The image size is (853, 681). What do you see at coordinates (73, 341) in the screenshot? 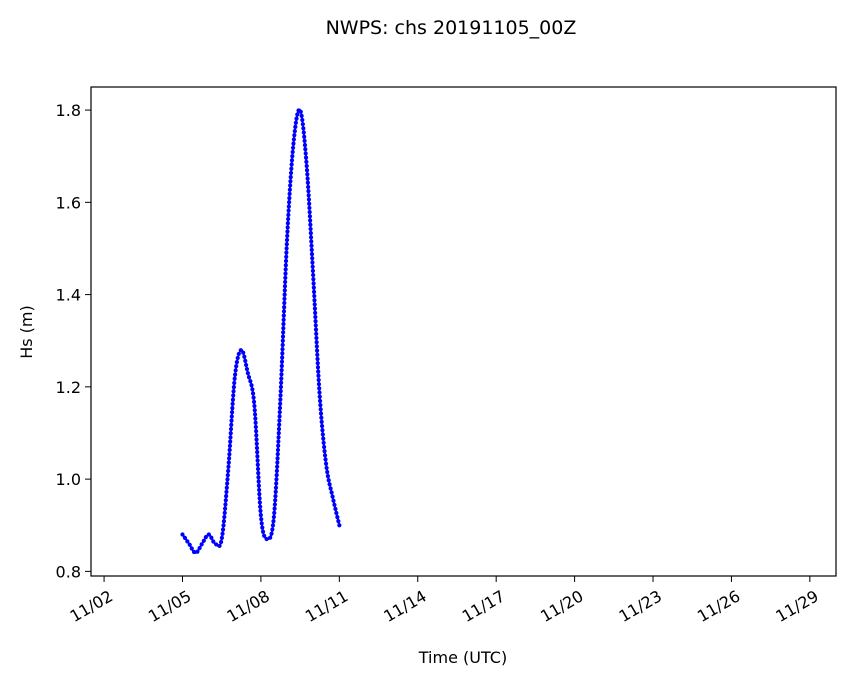
I see `y-axis: 0.8 1.0 1.2 1.4 1.6 1.8` at bounding box center [73, 341].